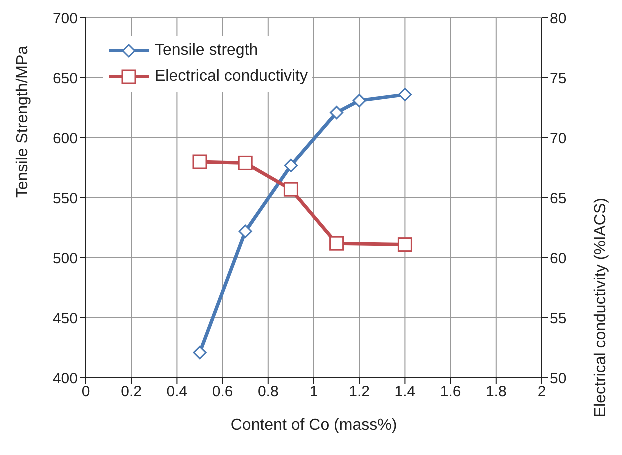 The image size is (622, 455). What do you see at coordinates (405, 392) in the screenshot?
I see `x-tick-label: 1.4` at bounding box center [405, 392].